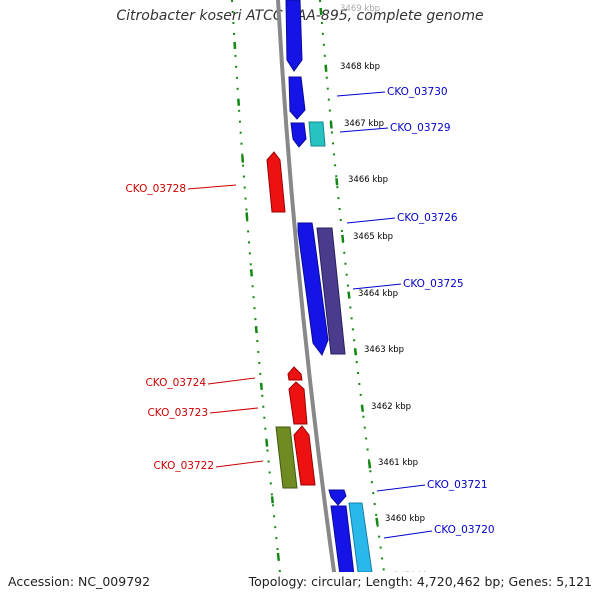 This screenshot has height=600, width=600. What do you see at coordinates (360, 9) in the screenshot?
I see `scale-label-3469: 3469 kbp` at bounding box center [360, 9].